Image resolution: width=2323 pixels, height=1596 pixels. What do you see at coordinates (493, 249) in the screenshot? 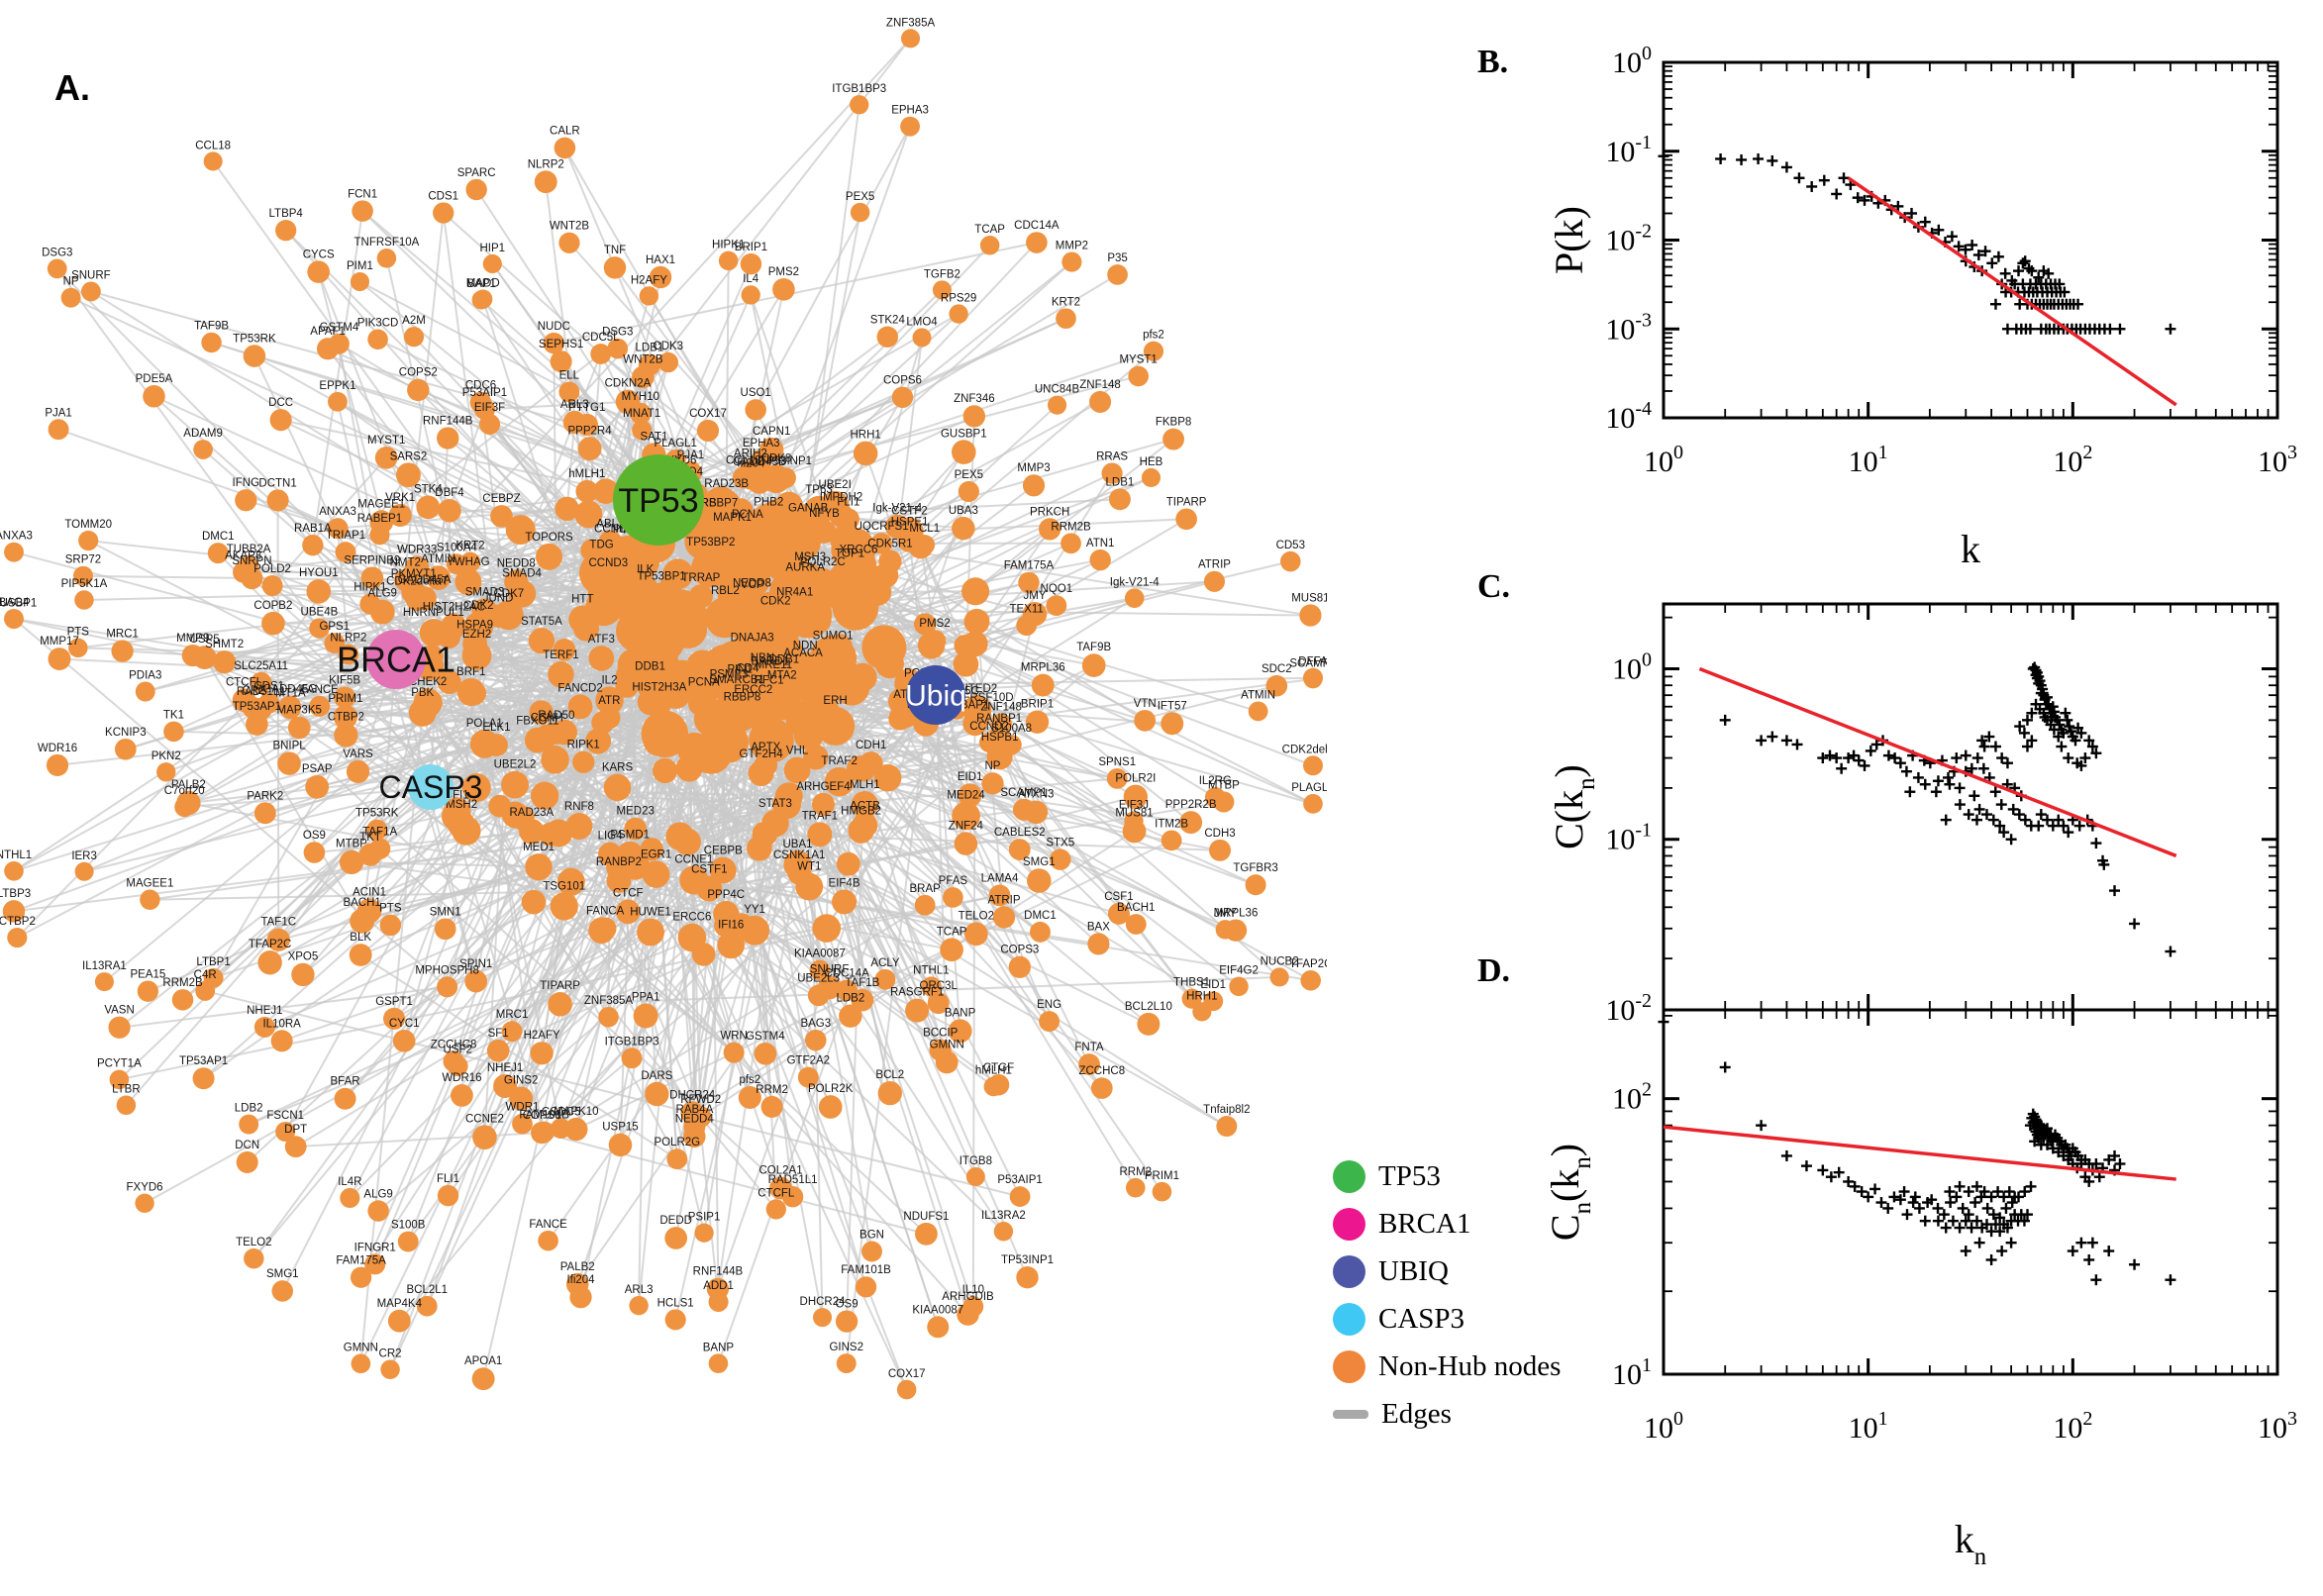
I see `gene-label: HIP1` at bounding box center [493, 249].